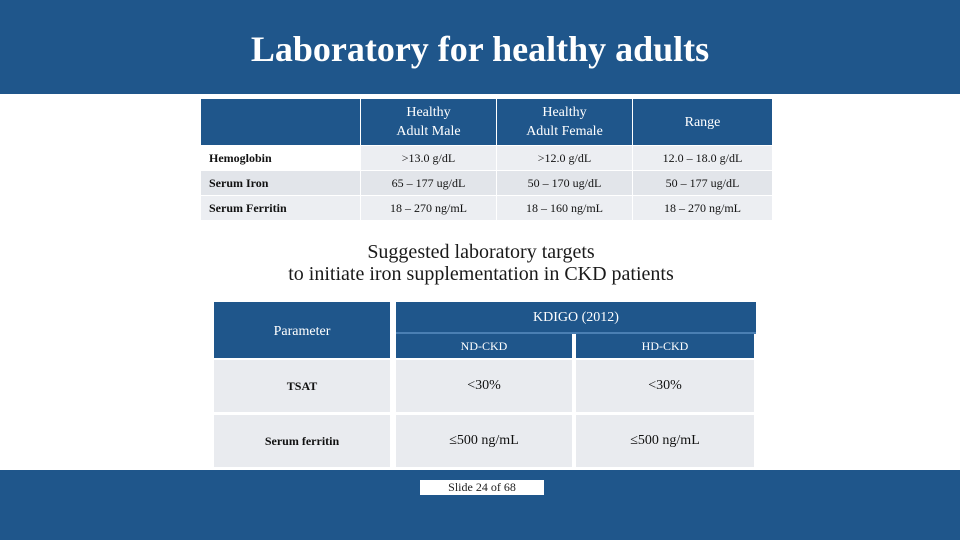 This screenshot has height=540, width=960. Describe the element at coordinates (428, 208) in the screenshot. I see `cell-male: 18 – 270 ng/mL` at that location.